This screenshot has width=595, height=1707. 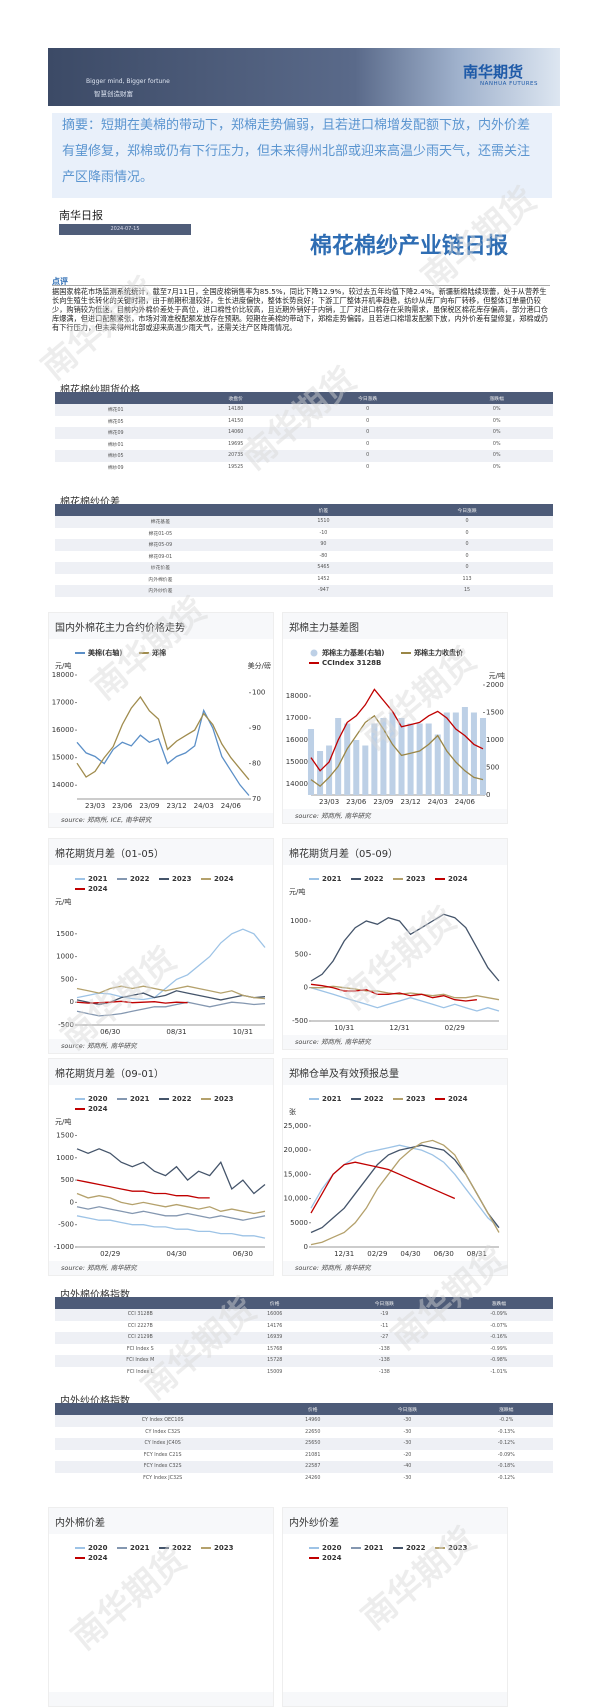 What do you see at coordinates (63, 785) in the screenshot?
I see `y-tick-label: 14000` at bounding box center [63, 785].